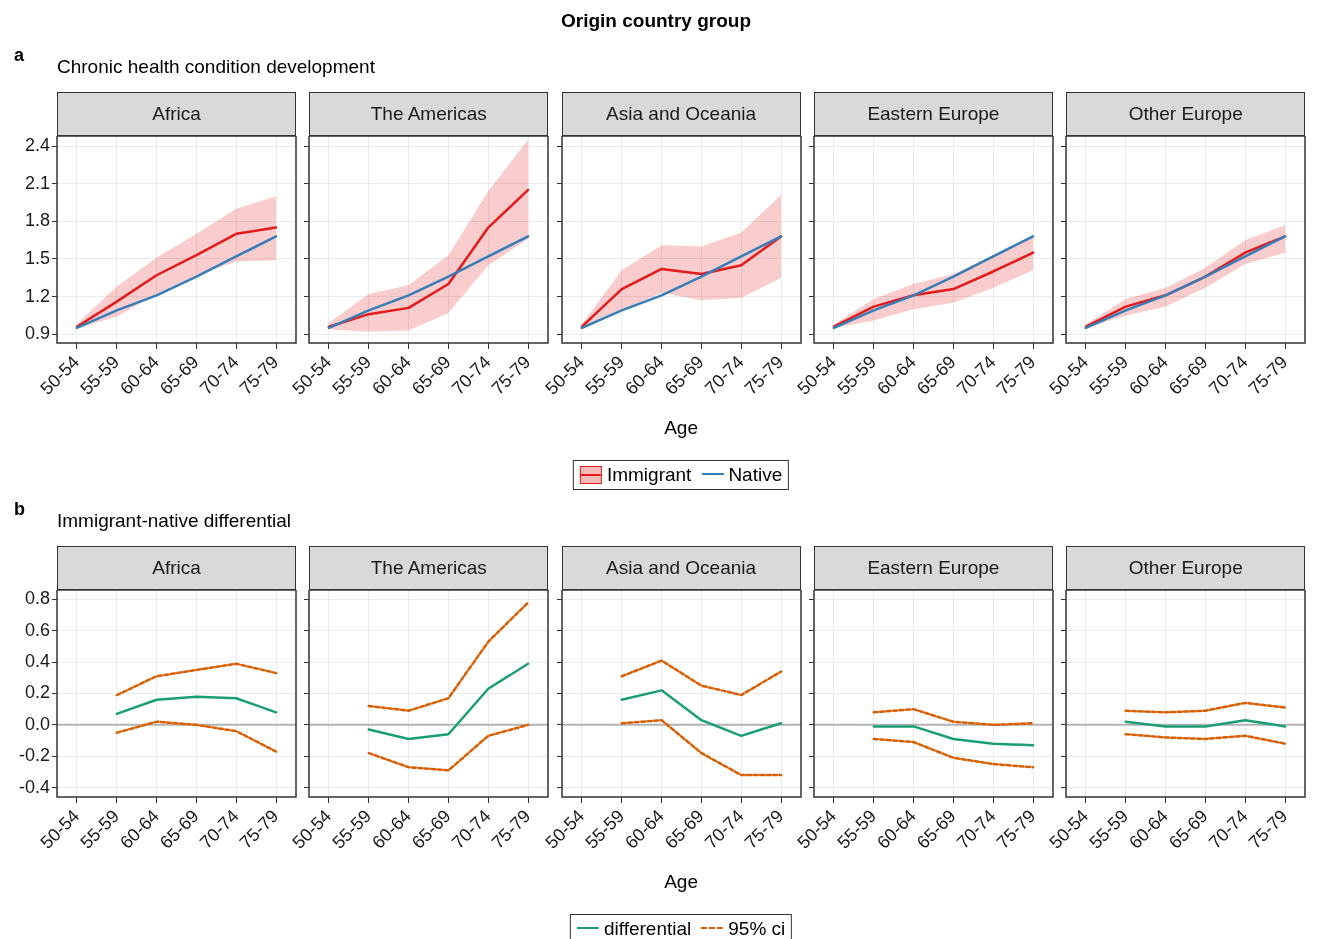  I want to click on text: a, so click(19, 55).